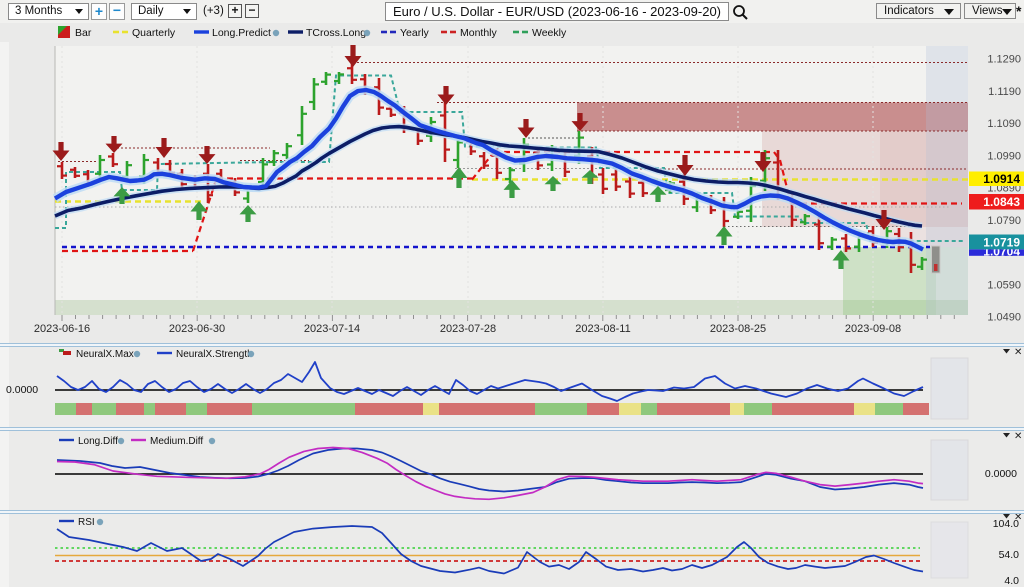 This screenshot has width=1024, height=587. I want to click on svg-text: 1.1190, so click(1004, 92).